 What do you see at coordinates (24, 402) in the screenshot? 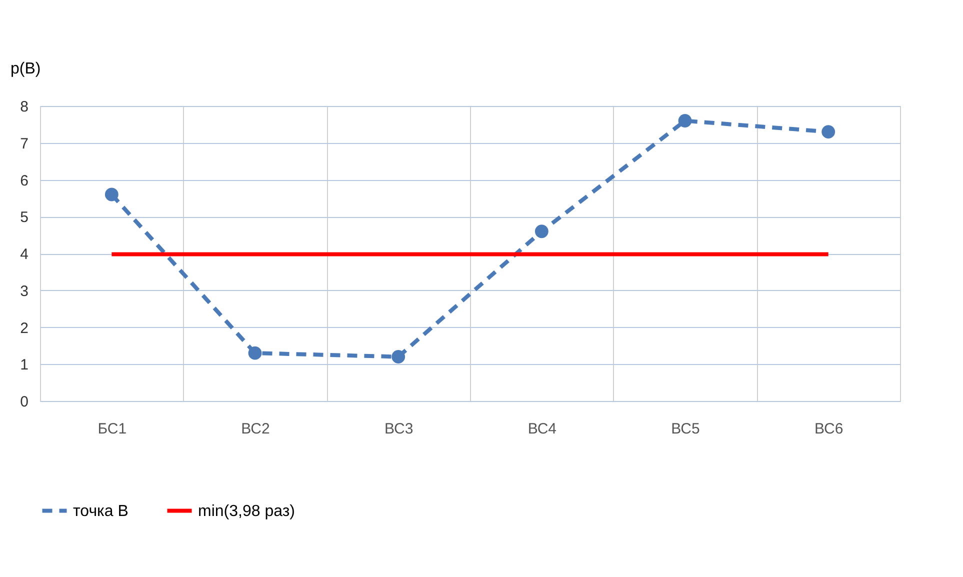
I see `y-tick-label: 0` at bounding box center [24, 402].